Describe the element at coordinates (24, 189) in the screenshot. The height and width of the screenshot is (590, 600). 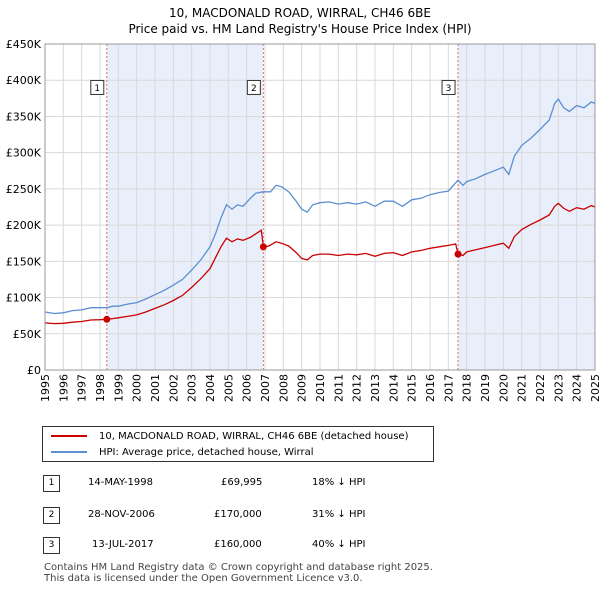
I see `y-tick-label: £250K` at that location.